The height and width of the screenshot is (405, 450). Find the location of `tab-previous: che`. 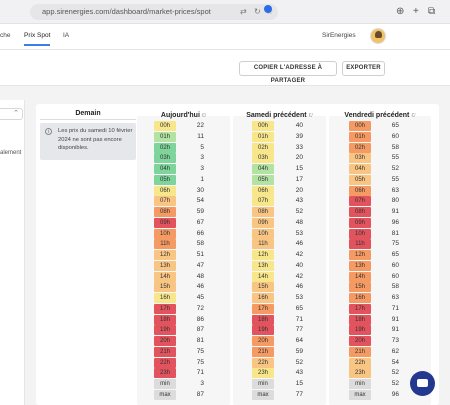

tab-previous: che is located at coordinates (5, 35).